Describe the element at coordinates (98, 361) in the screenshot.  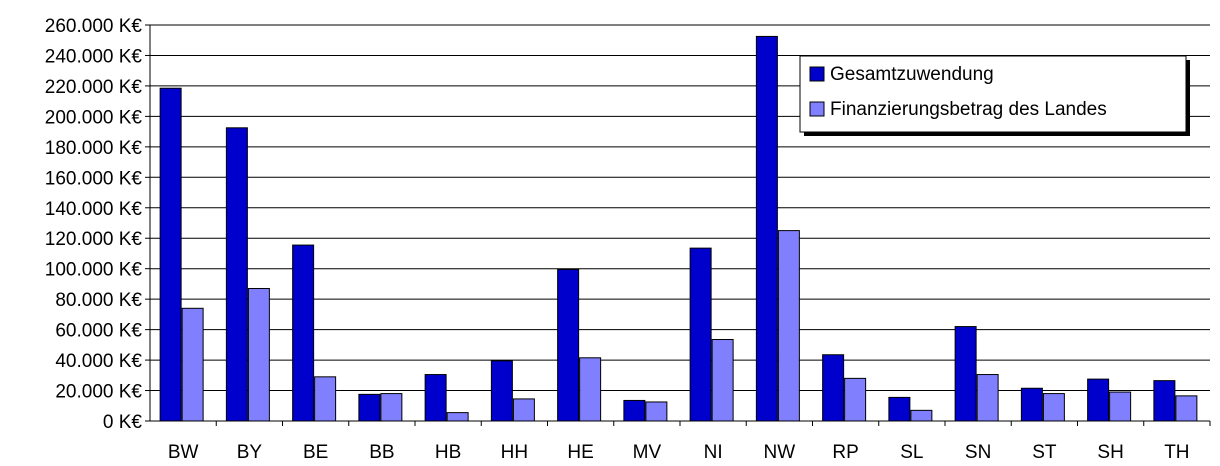
I see `y-tick-label: 40.000 K€` at that location.